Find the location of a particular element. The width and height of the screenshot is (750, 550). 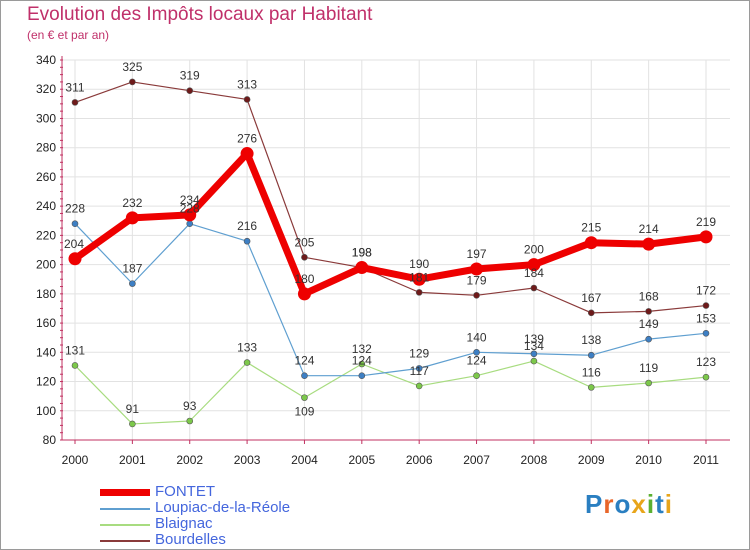

logo-letter: P is located at coordinates (594, 504).